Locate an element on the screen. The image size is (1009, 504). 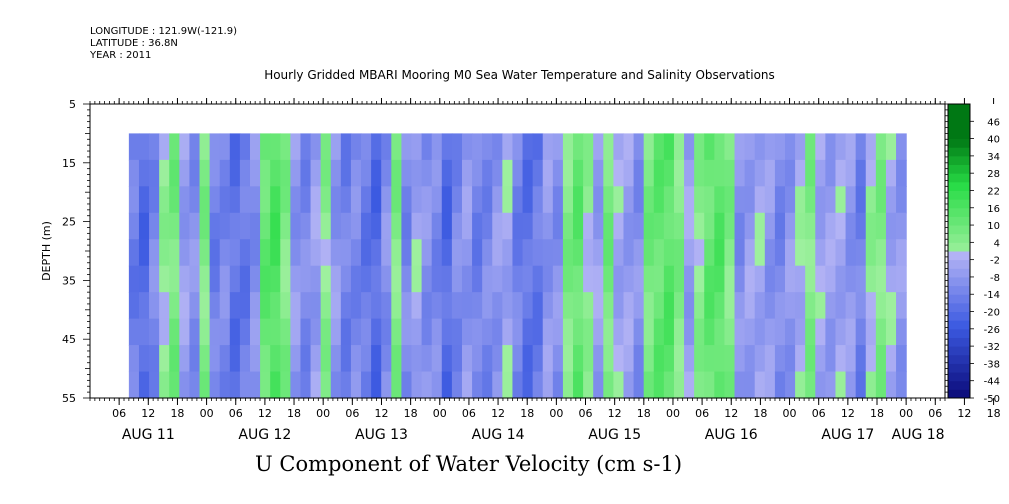
y-axis-title: DEPTH (m) is located at coordinates (46, 251).